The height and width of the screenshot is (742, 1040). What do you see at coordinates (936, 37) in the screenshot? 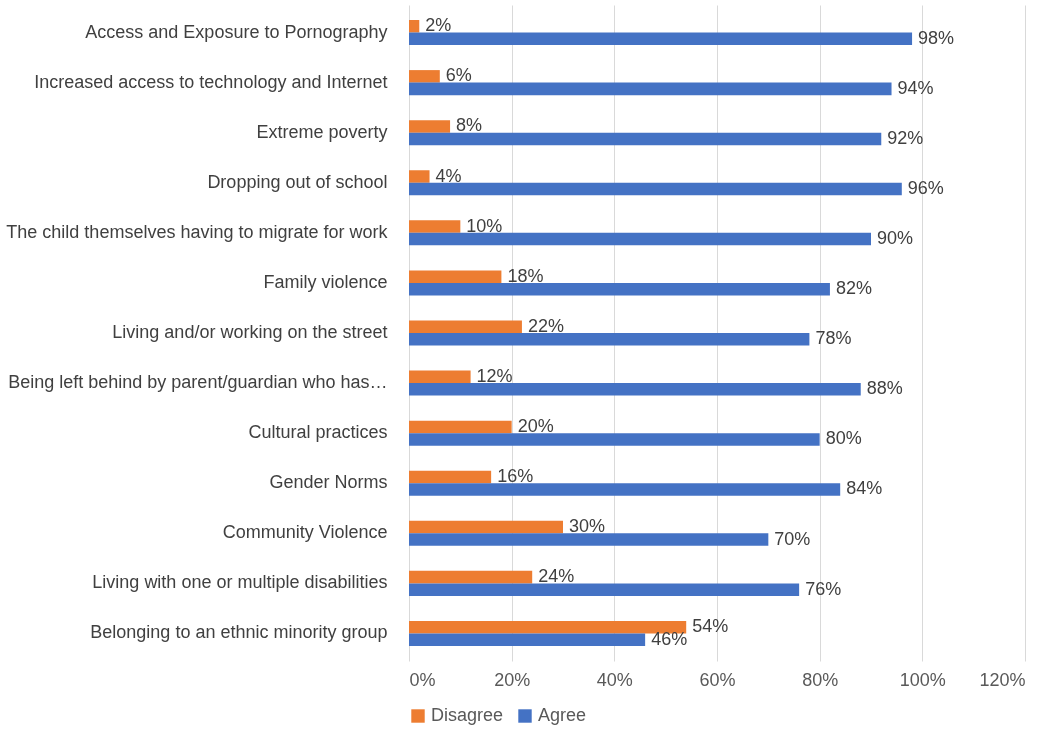
I see `data-label: 98%` at bounding box center [936, 37].